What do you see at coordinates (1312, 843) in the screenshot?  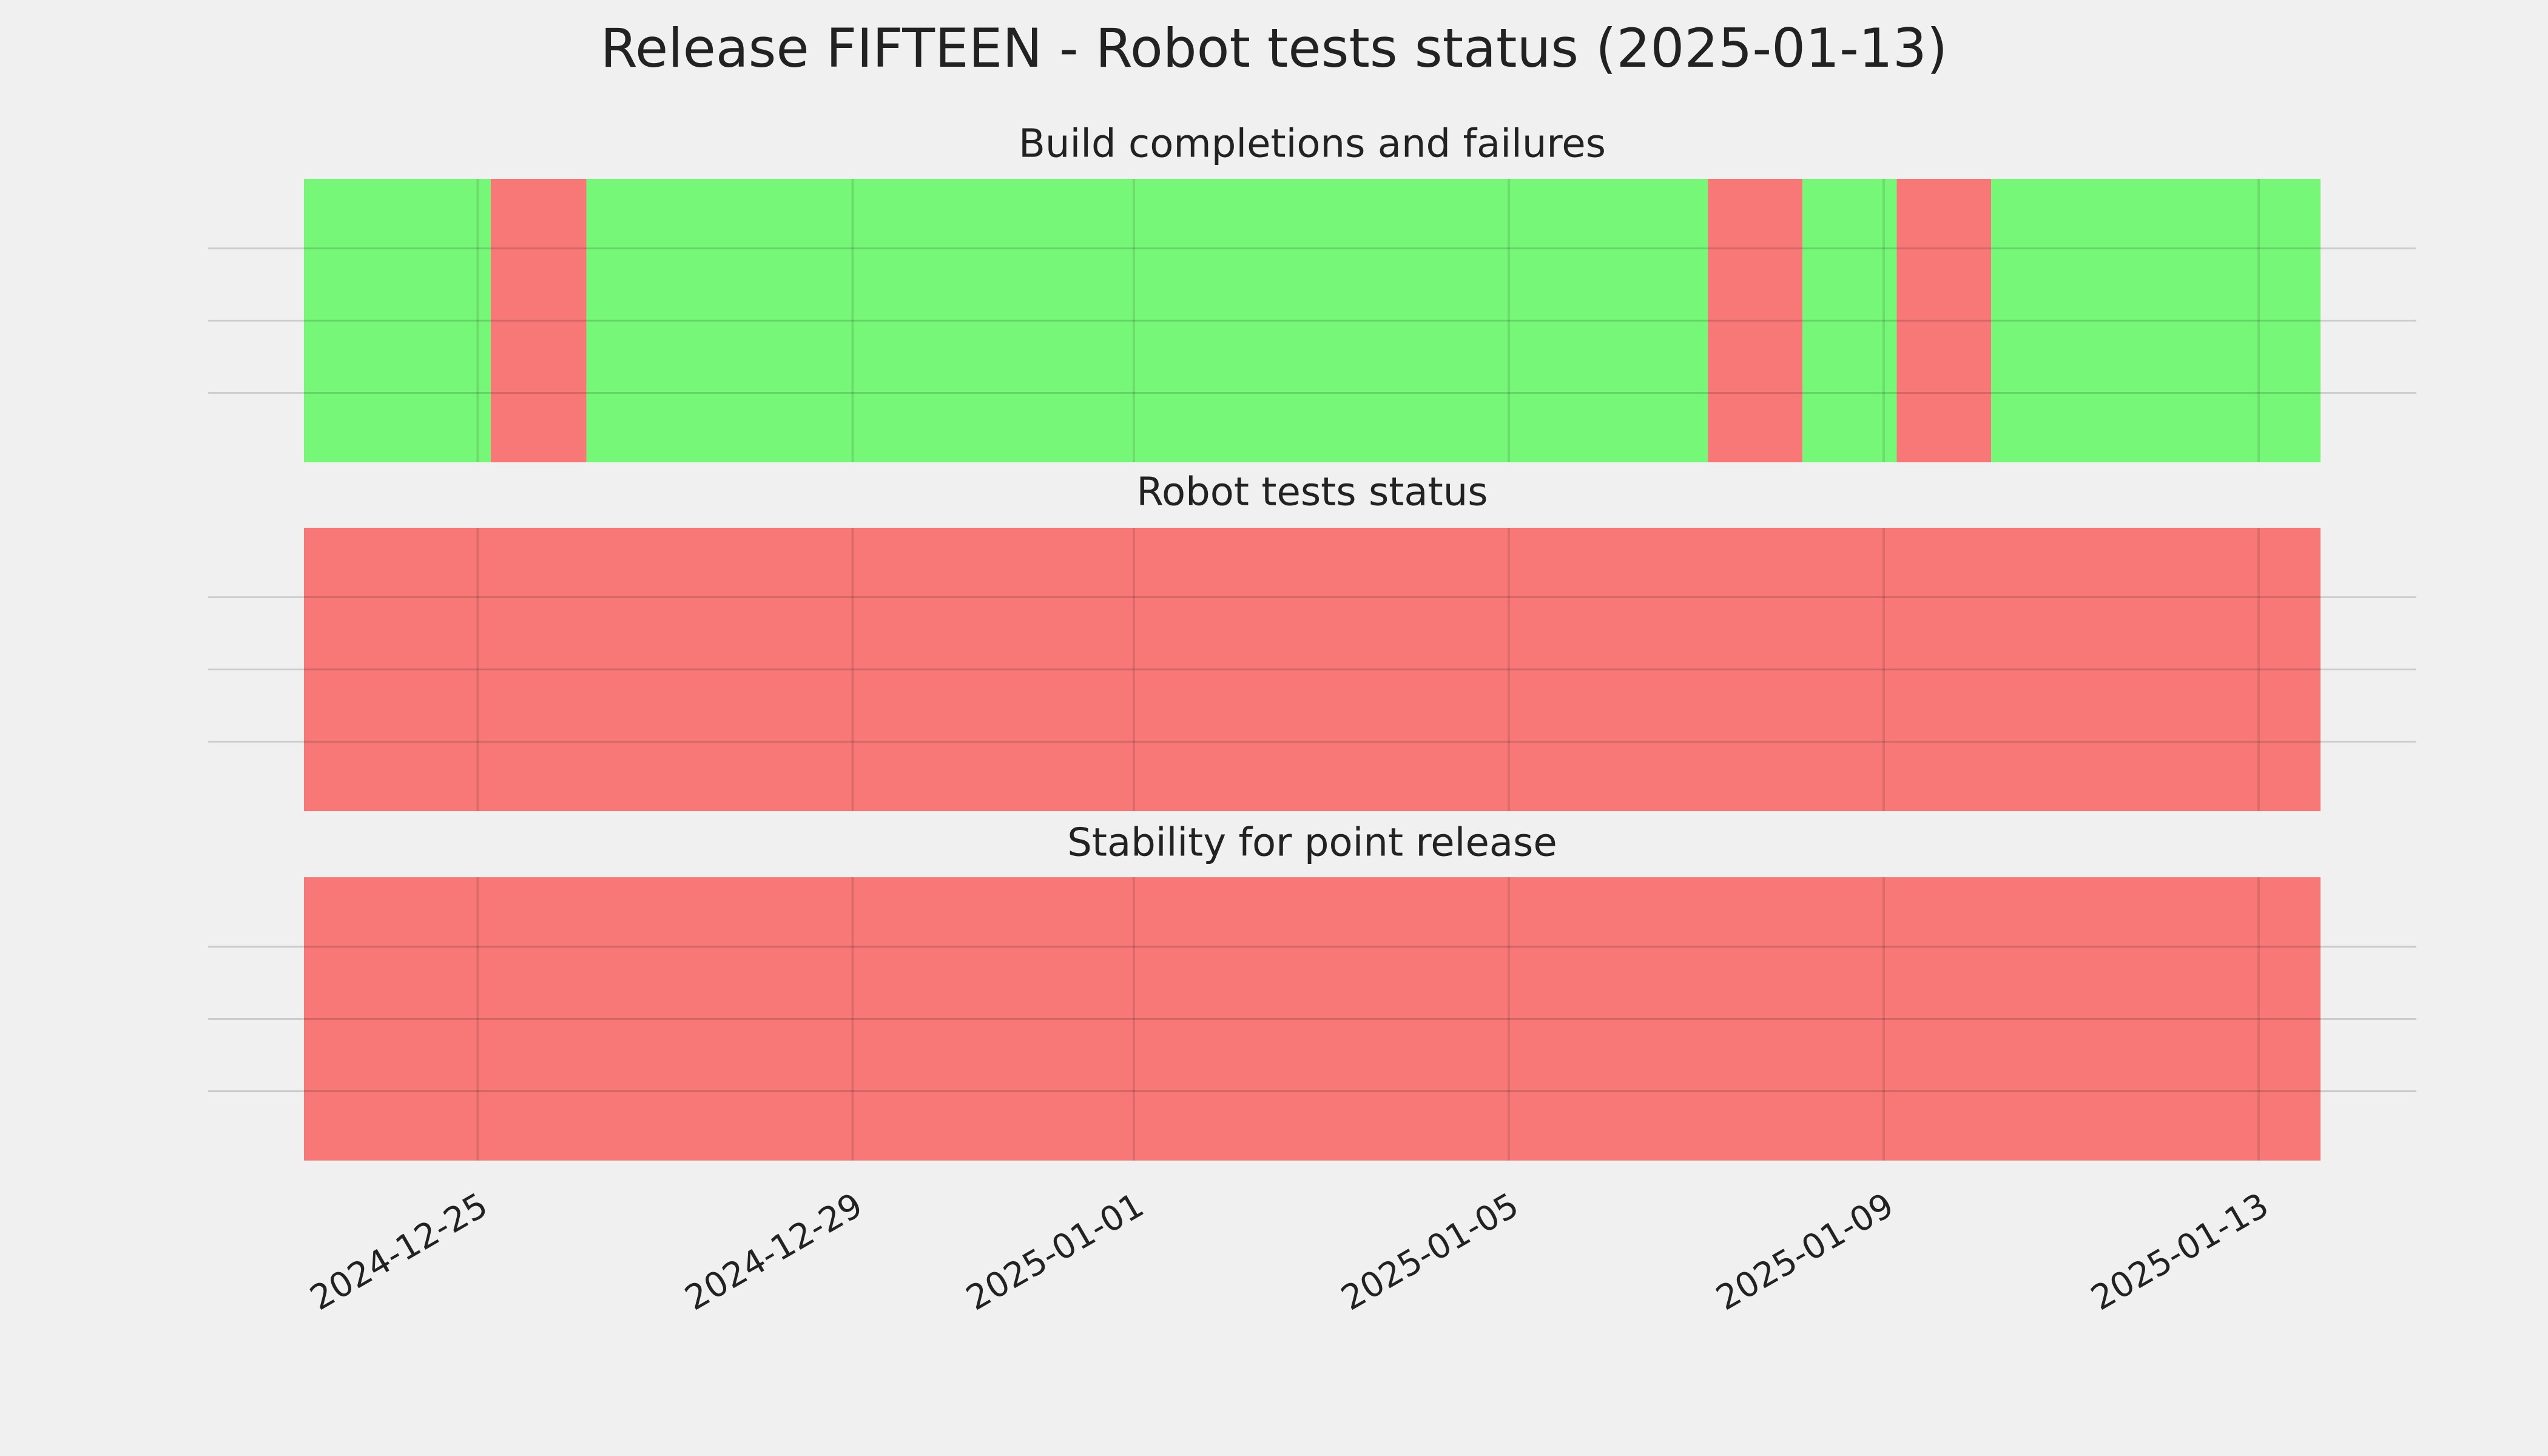 I see `panel-title: Stability for point release` at bounding box center [1312, 843].